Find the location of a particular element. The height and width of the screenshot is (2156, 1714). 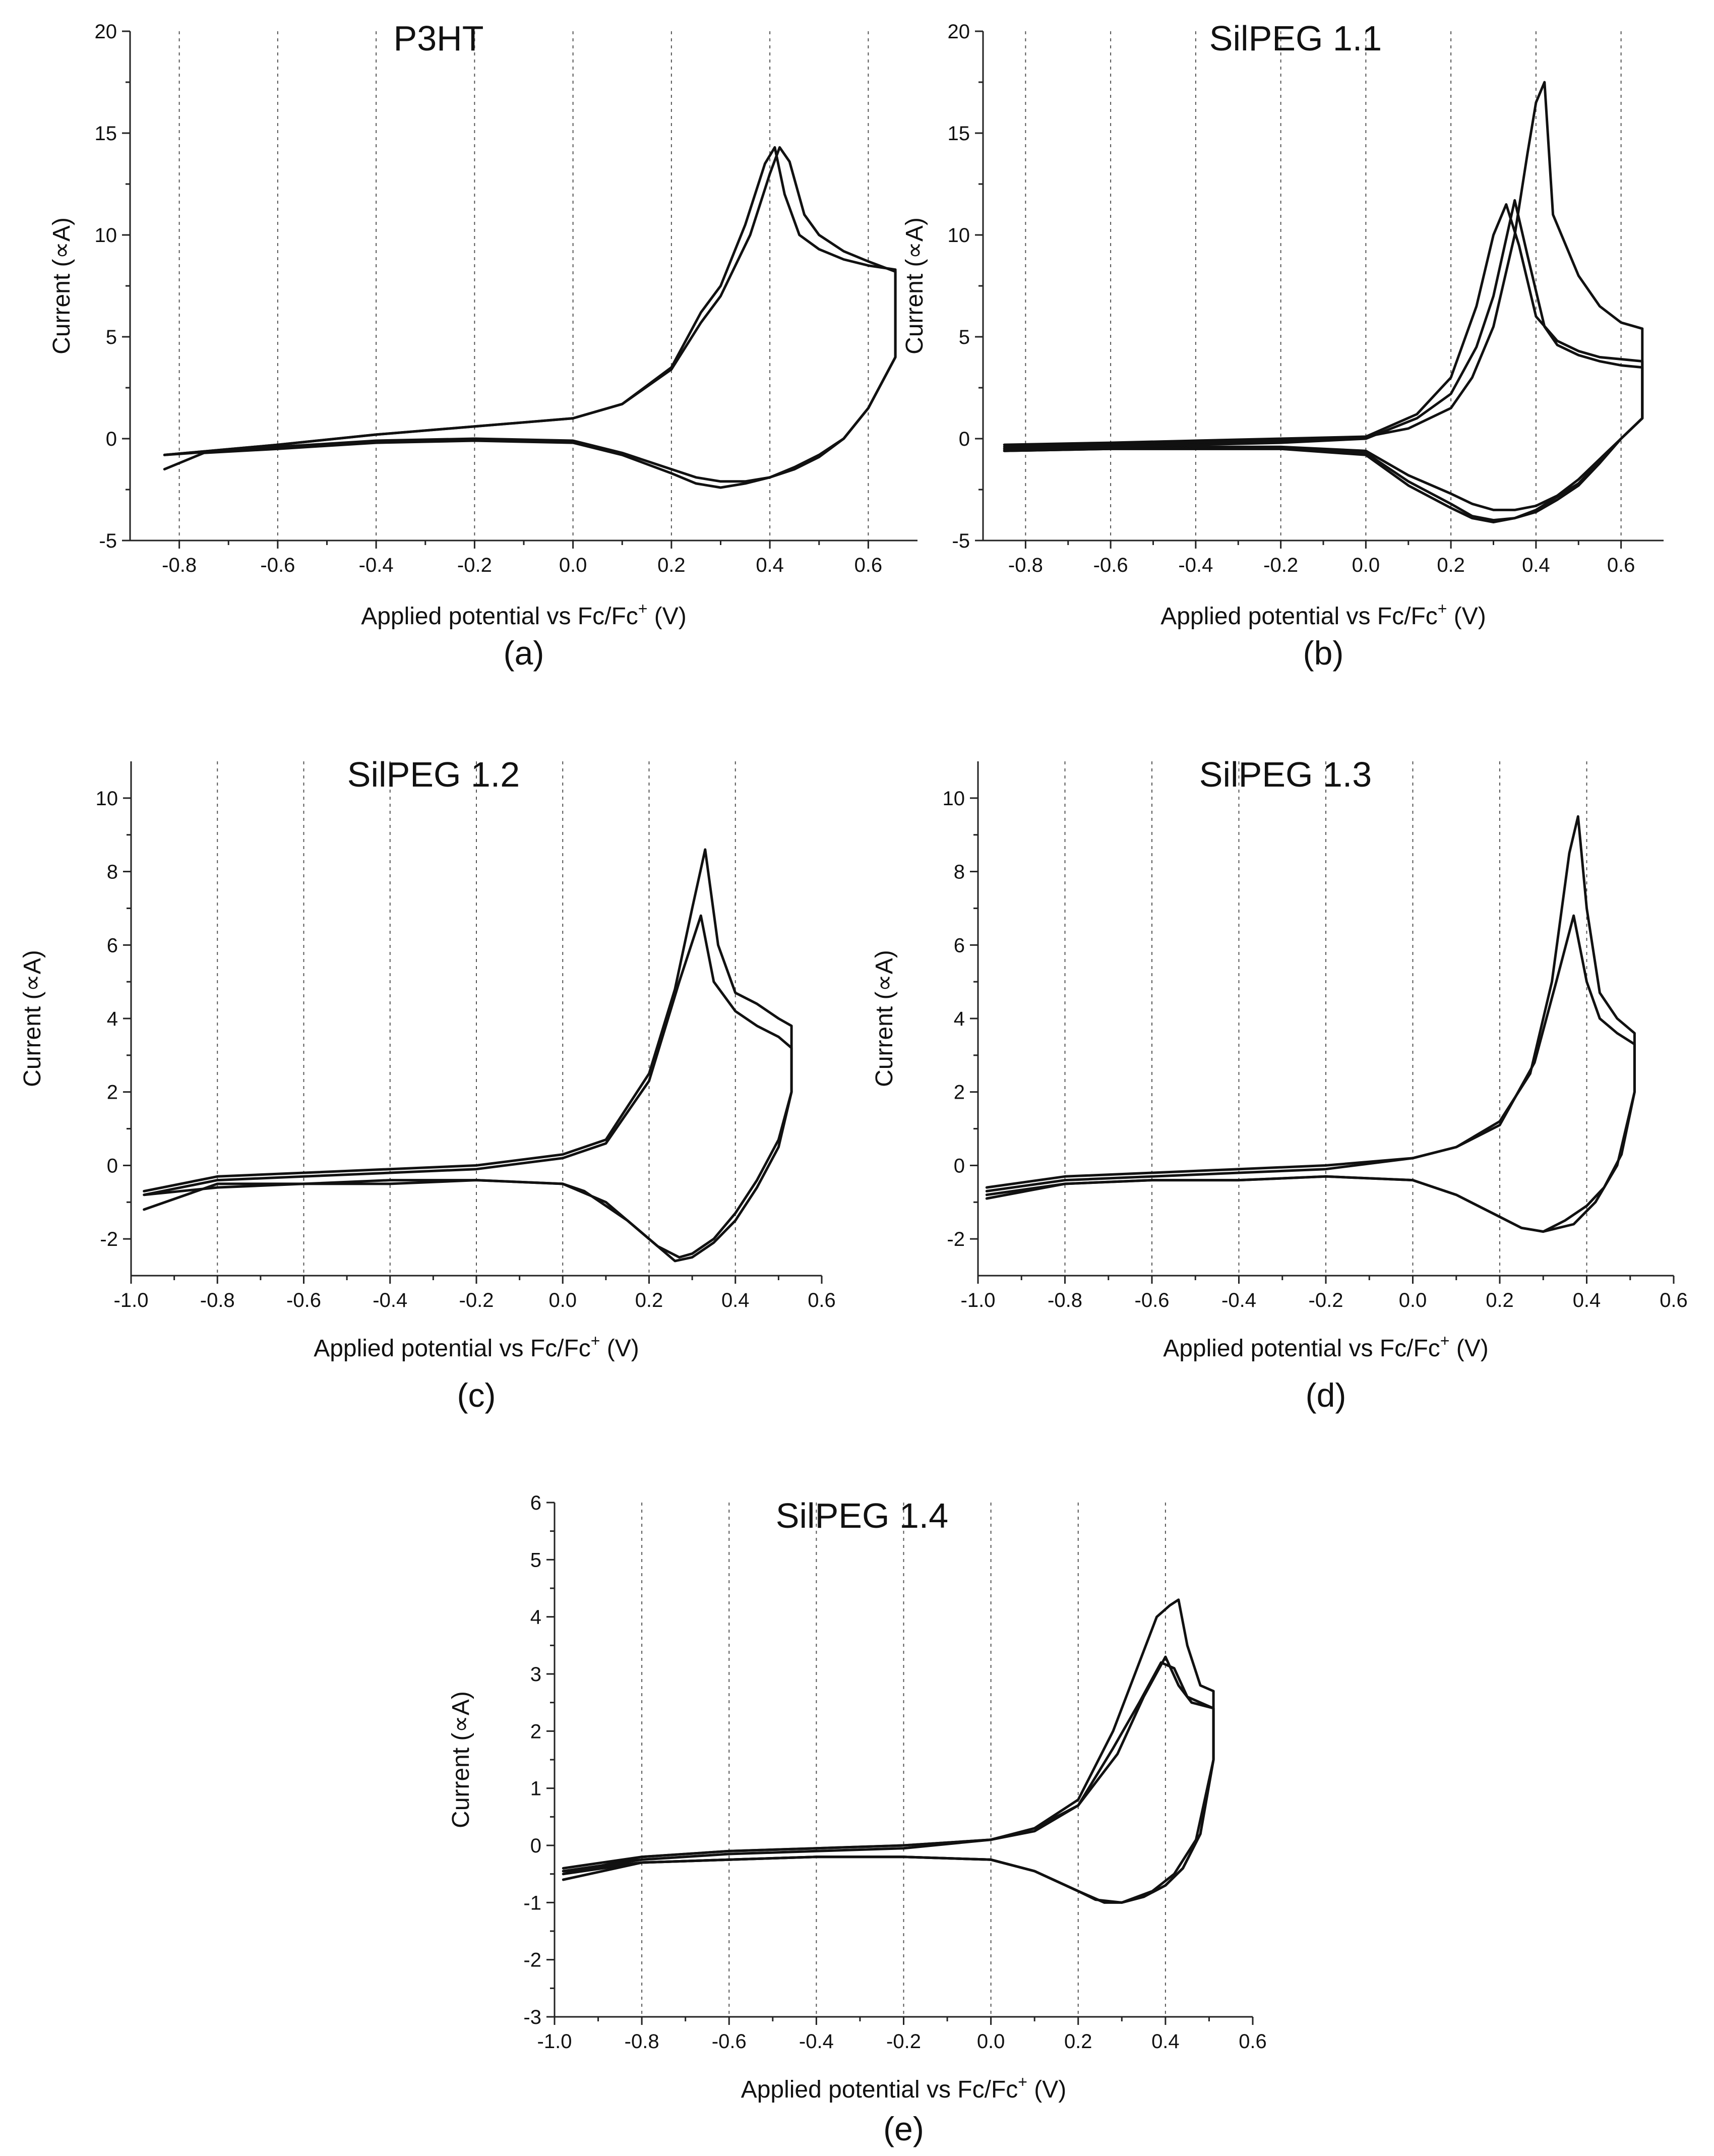

y-tick-label-d-5: 8 is located at coordinates (960, 872).